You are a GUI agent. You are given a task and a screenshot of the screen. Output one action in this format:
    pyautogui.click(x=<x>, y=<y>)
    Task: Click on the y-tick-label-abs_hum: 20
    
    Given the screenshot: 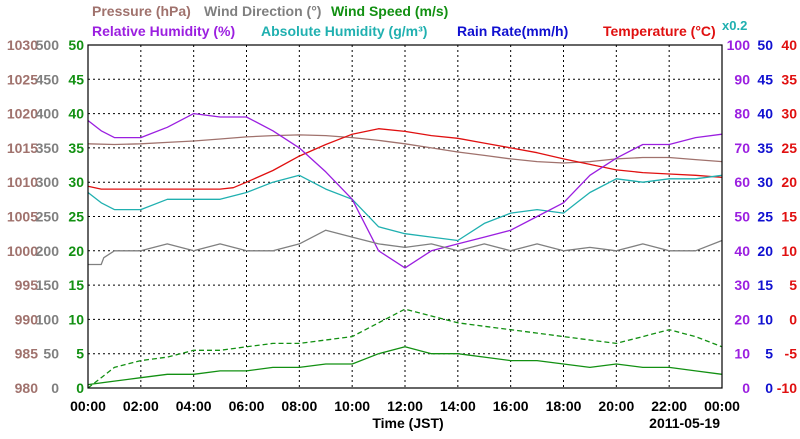 What is the action you would take?
    pyautogui.click(x=765, y=251)
    